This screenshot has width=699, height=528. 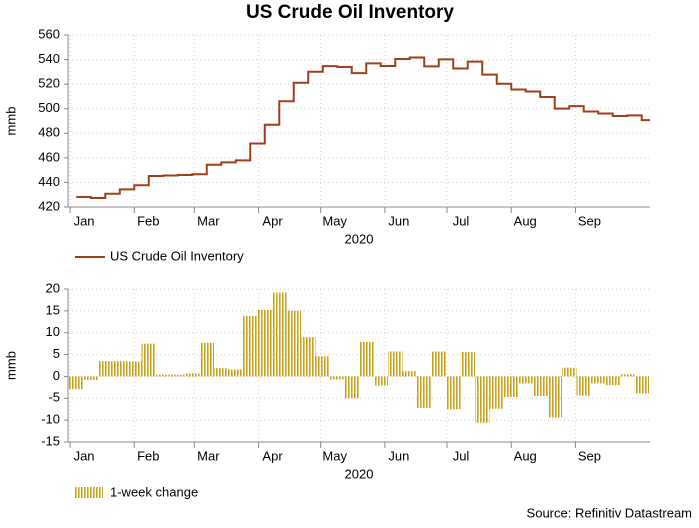 What do you see at coordinates (54, 397) in the screenshot?
I see `y-tick-label: -5` at bounding box center [54, 397].